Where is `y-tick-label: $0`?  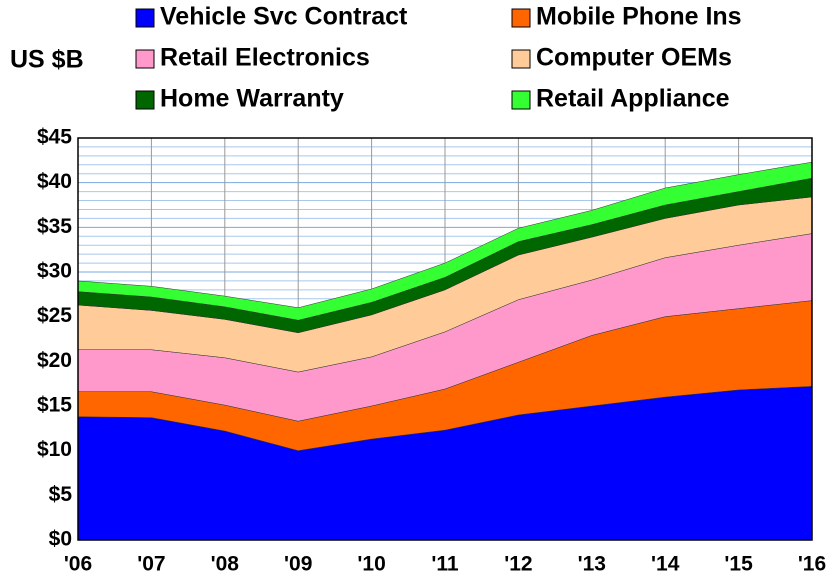
y-tick-label: $0 is located at coordinates (60, 539).